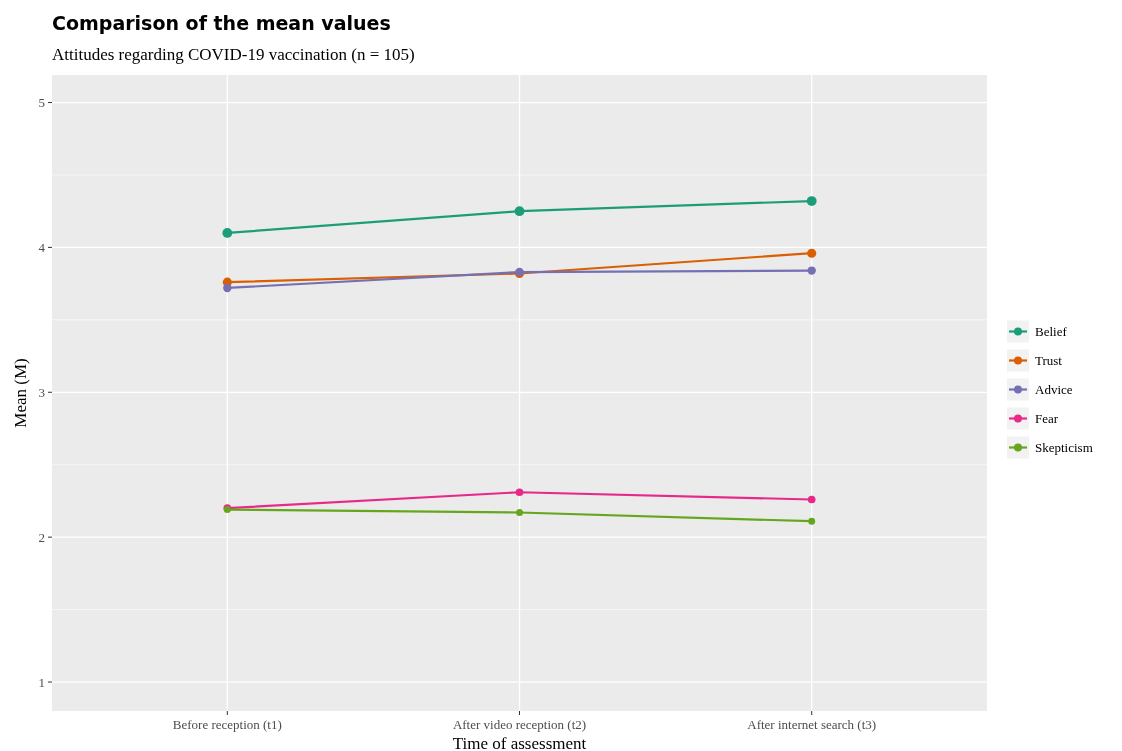 This screenshot has width=1122, height=751. I want to click on legend-label: Fear, so click(1047, 419).